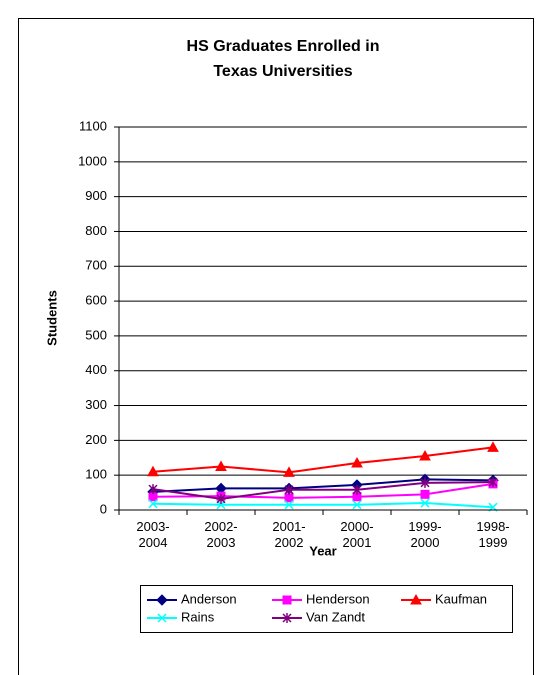 The width and height of the screenshot is (552, 675). Describe the element at coordinates (96, 369) in the screenshot. I see `y-tick-label: 400` at that location.